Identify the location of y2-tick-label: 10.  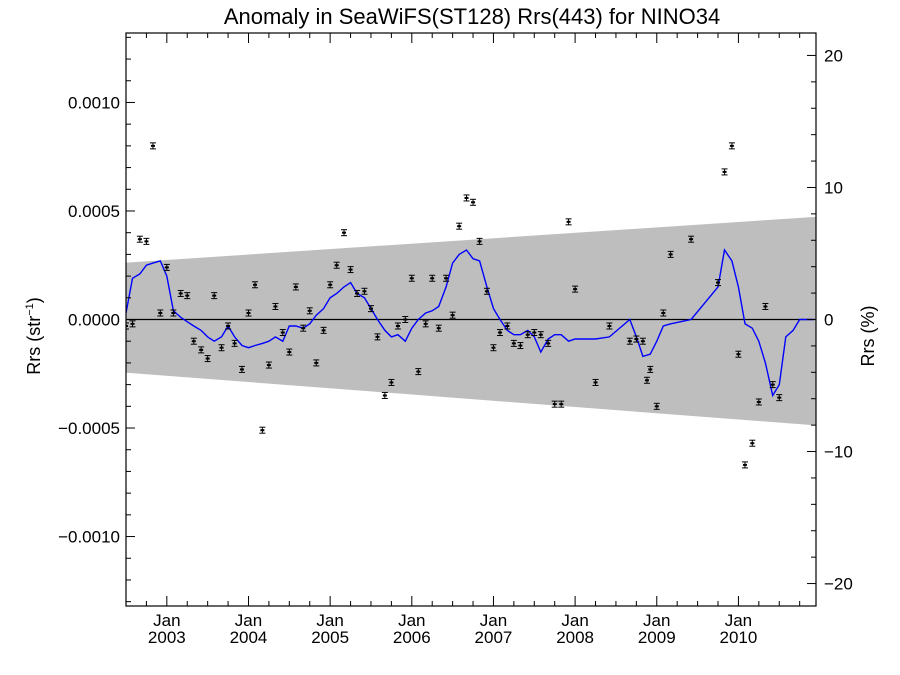
(833, 187).